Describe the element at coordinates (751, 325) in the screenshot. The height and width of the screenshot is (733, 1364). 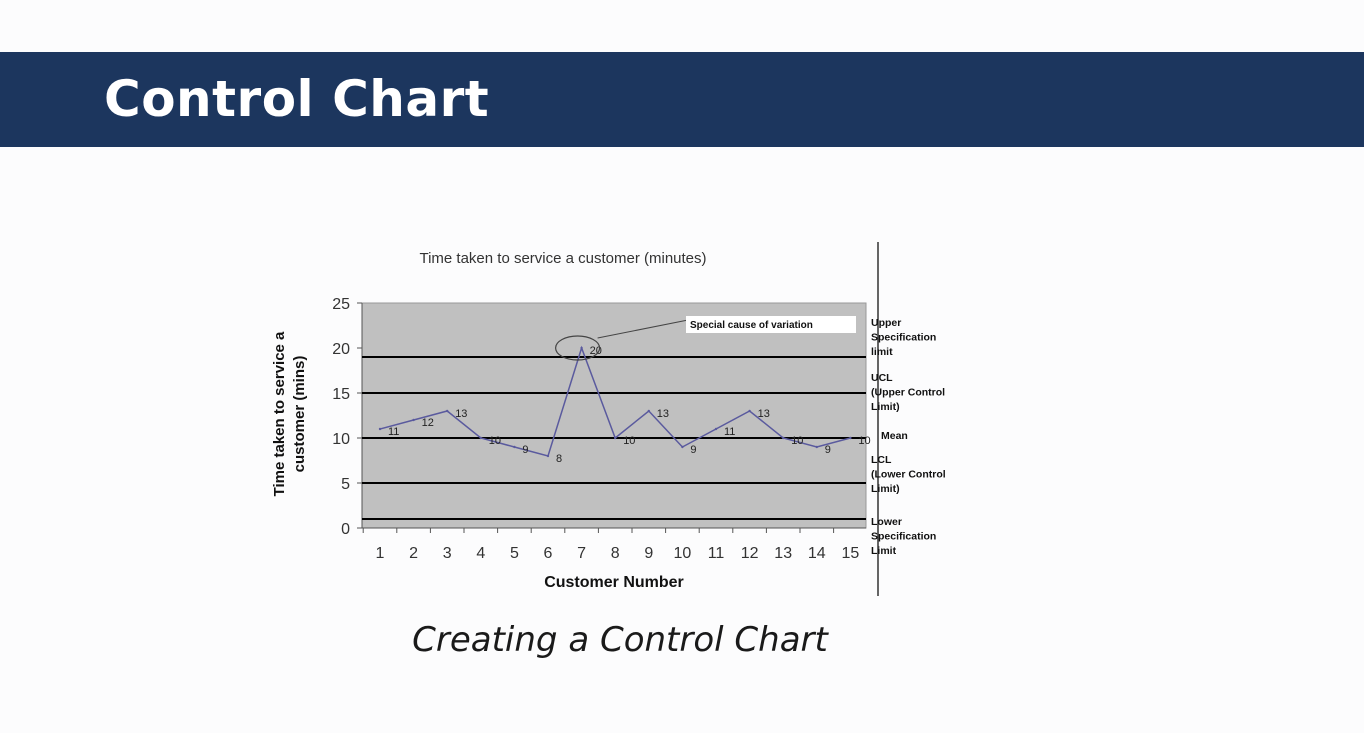
I see `annotation-text: Special cause of variation` at that location.